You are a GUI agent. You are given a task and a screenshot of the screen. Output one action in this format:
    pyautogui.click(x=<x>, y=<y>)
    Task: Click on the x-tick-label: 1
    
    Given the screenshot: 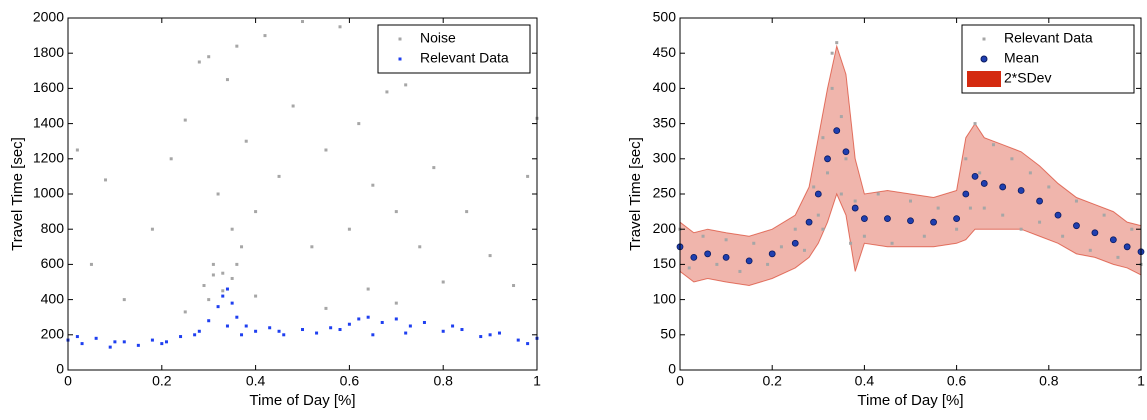 What is the action you would take?
    pyautogui.click(x=1141, y=381)
    